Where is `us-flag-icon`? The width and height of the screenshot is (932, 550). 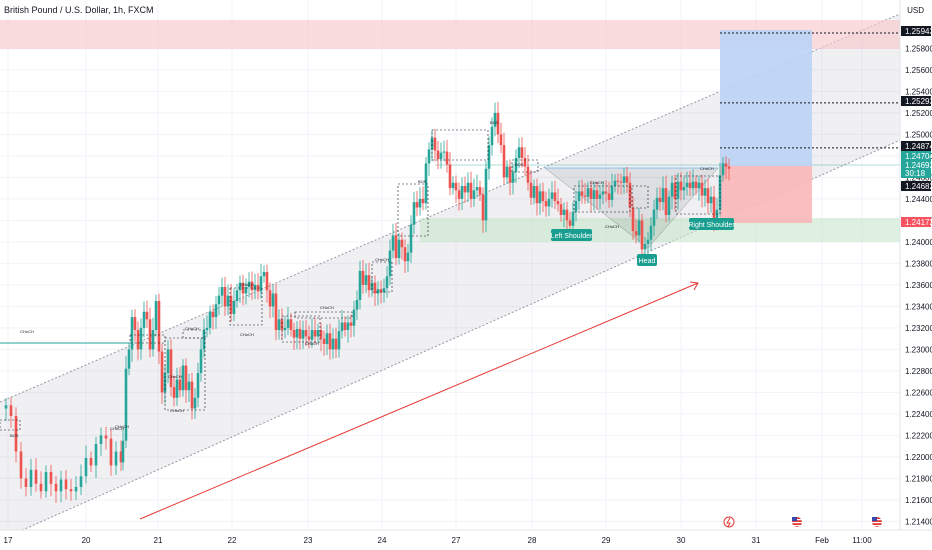 us-flag-icon is located at coordinates (797, 522).